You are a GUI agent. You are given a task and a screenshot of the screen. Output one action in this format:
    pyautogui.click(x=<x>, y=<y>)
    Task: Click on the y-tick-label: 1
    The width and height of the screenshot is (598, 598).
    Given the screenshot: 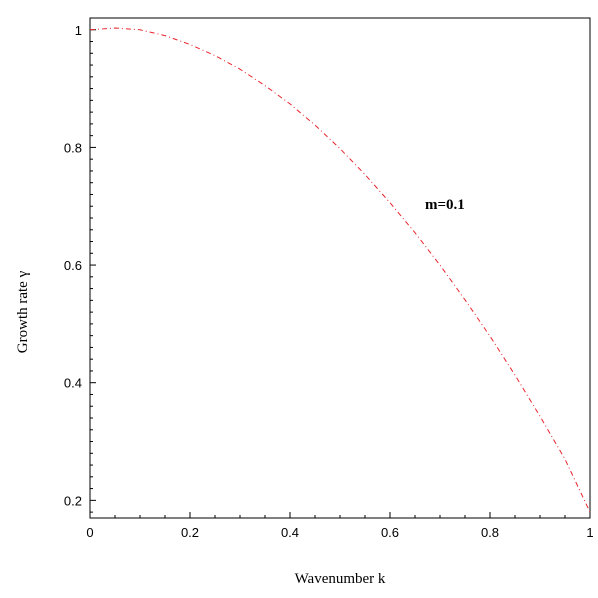 What is the action you would take?
    pyautogui.click(x=78, y=30)
    